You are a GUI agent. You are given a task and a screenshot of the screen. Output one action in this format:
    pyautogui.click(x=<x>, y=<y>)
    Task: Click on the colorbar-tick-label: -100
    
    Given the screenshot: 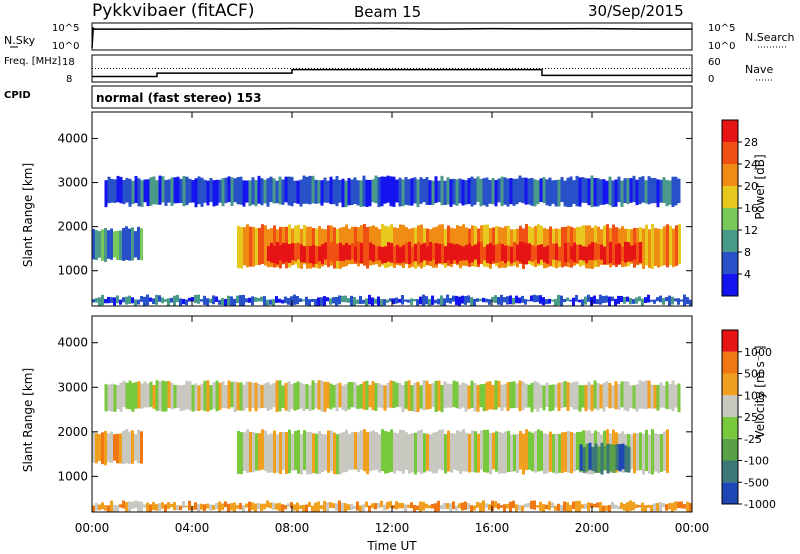 What is the action you would take?
    pyautogui.click(x=756, y=461)
    